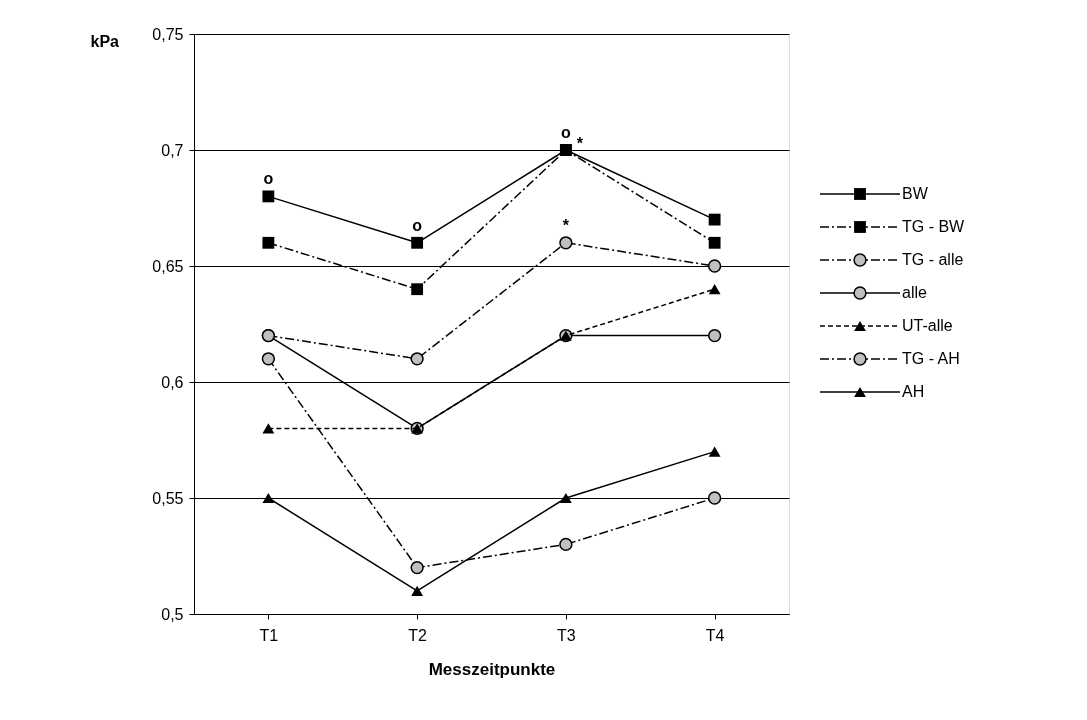  I want to click on y-axis-title: kPa, so click(105, 41).